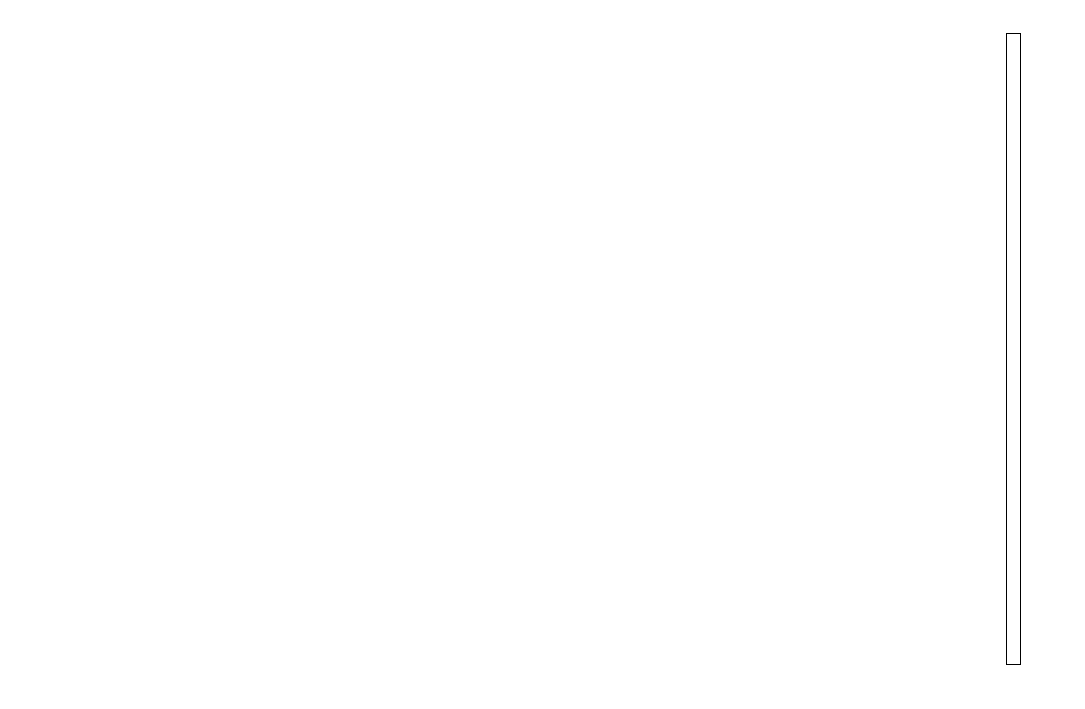 The image size is (1085, 709). I want to click on colorbar, so click(1013, 349).